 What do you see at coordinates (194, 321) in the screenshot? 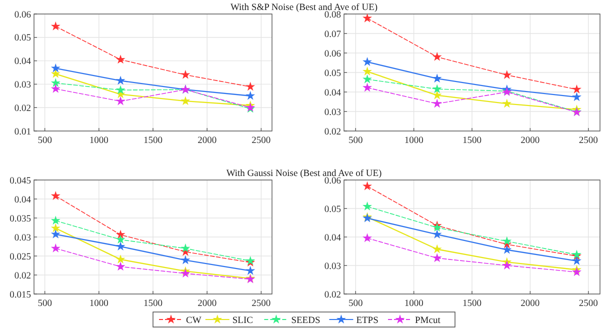
I see `legend-label: CW` at bounding box center [194, 321].